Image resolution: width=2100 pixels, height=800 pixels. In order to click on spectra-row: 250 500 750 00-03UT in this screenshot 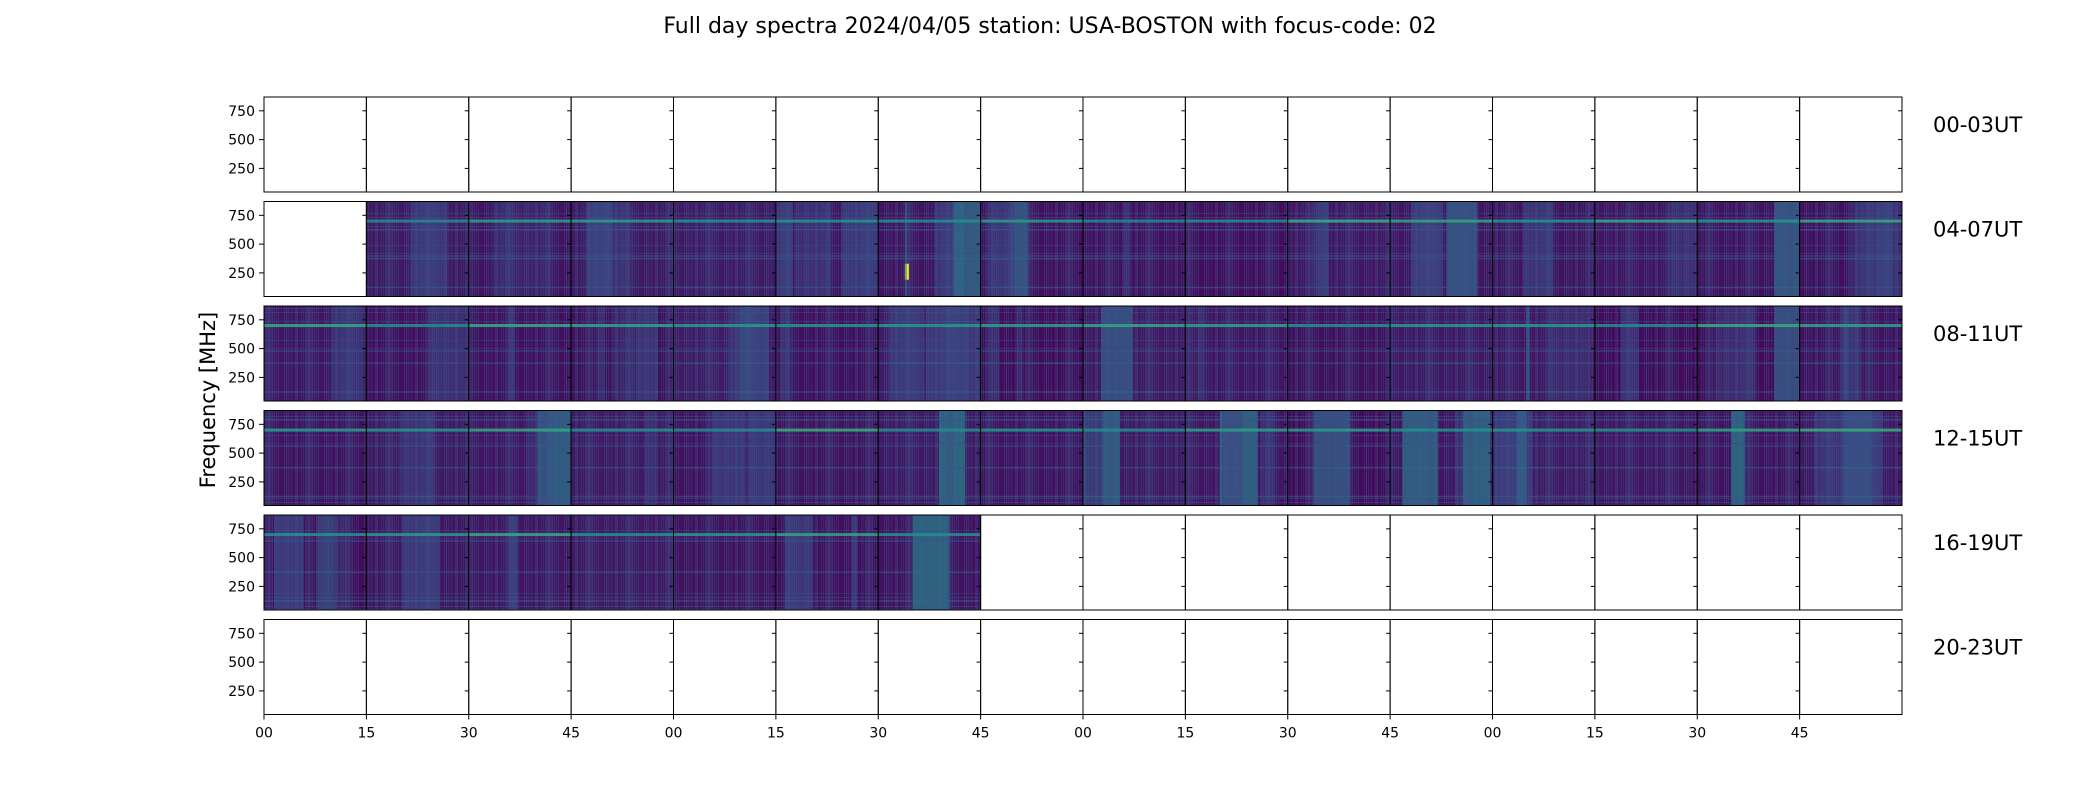, I will do `click(1125, 144)`.